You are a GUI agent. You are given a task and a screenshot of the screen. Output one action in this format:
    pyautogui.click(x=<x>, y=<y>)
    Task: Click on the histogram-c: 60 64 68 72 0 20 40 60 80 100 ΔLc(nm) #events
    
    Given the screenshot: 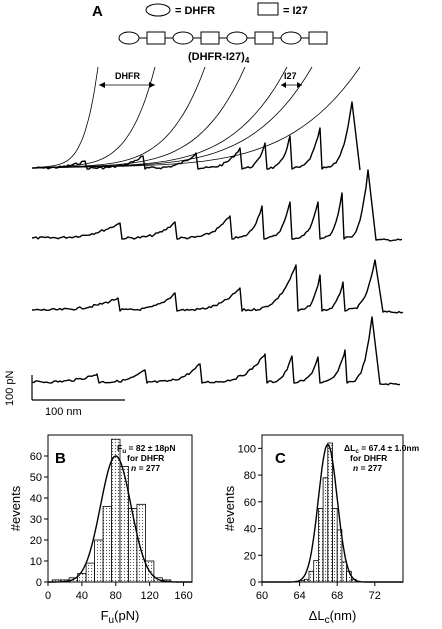 What is the action you would take?
    pyautogui.click(x=313, y=530)
    